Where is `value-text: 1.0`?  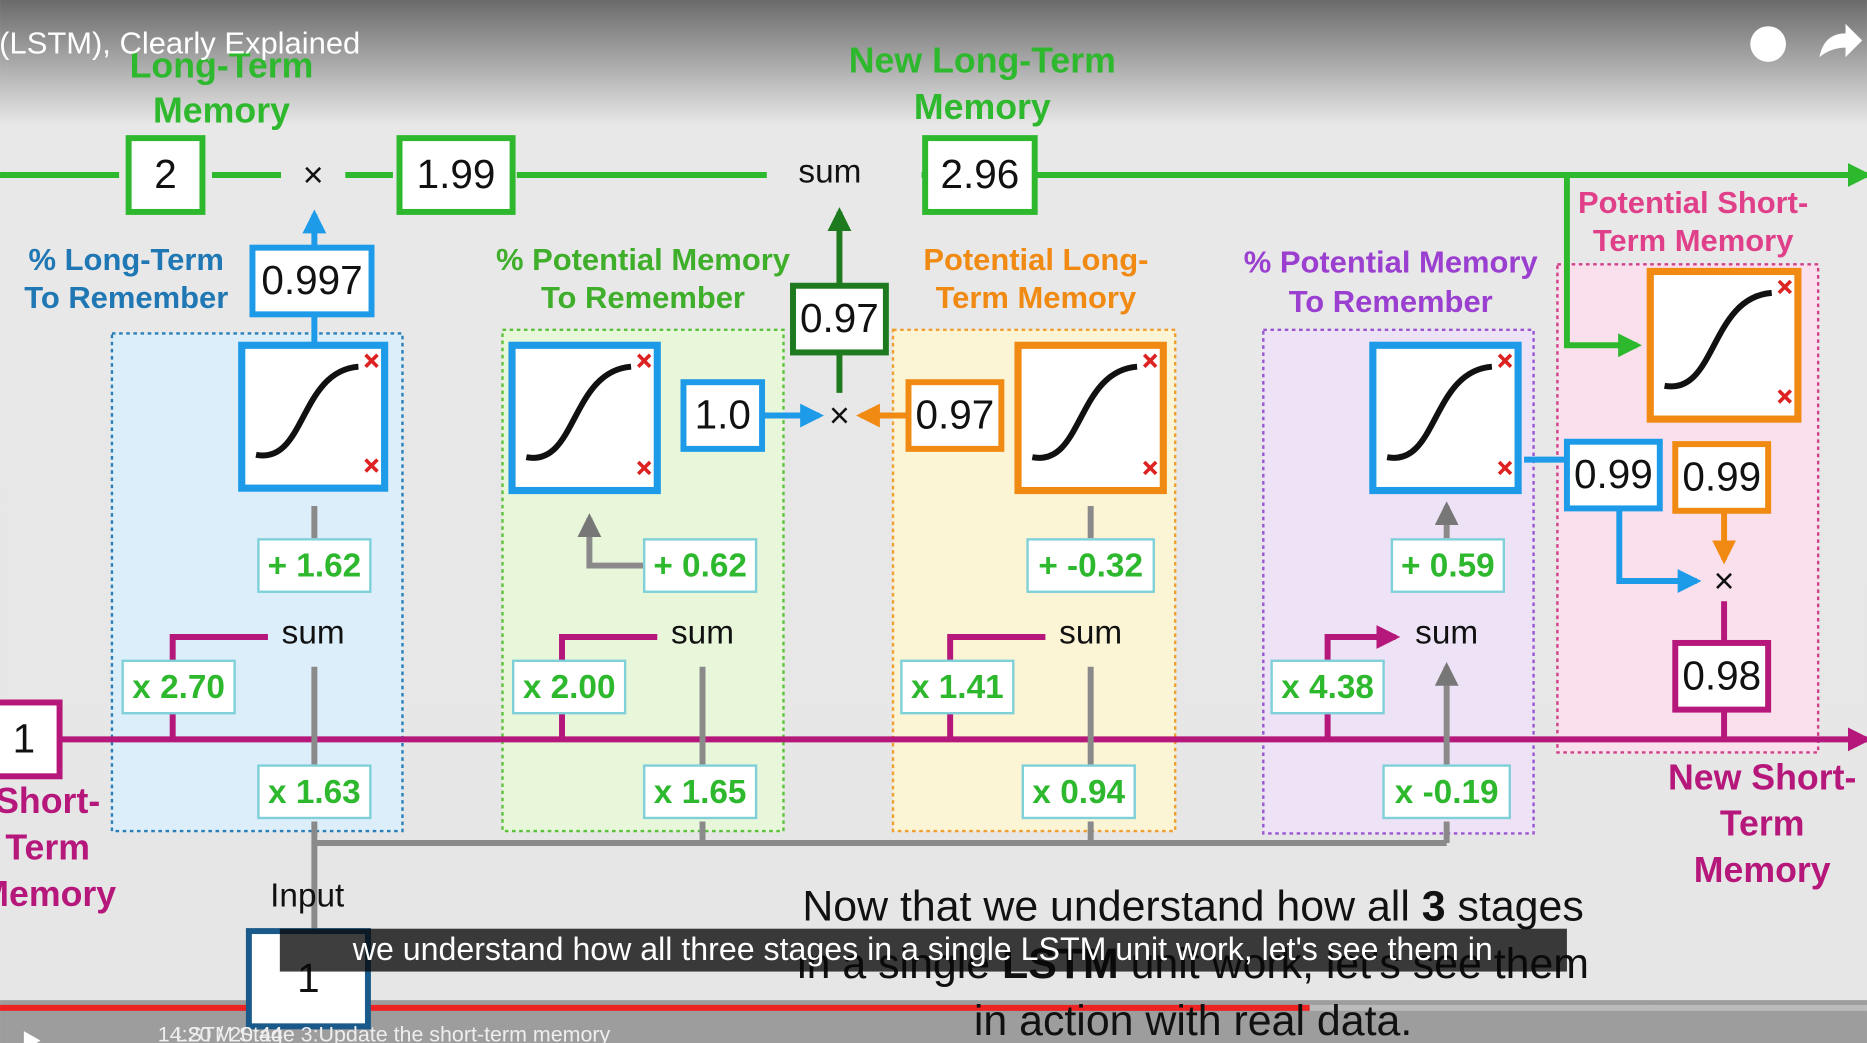
value-text: 1.0 is located at coordinates (723, 415).